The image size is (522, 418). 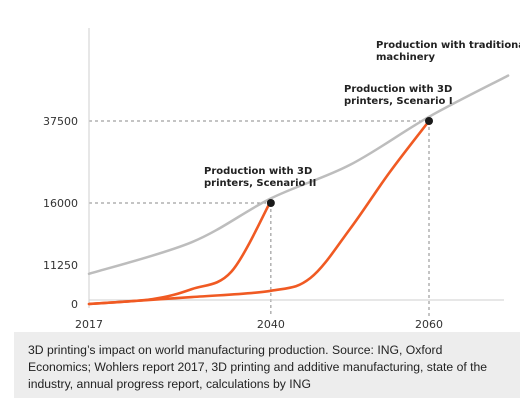 I want to click on y-tick-label: 16000, so click(x=60, y=203).